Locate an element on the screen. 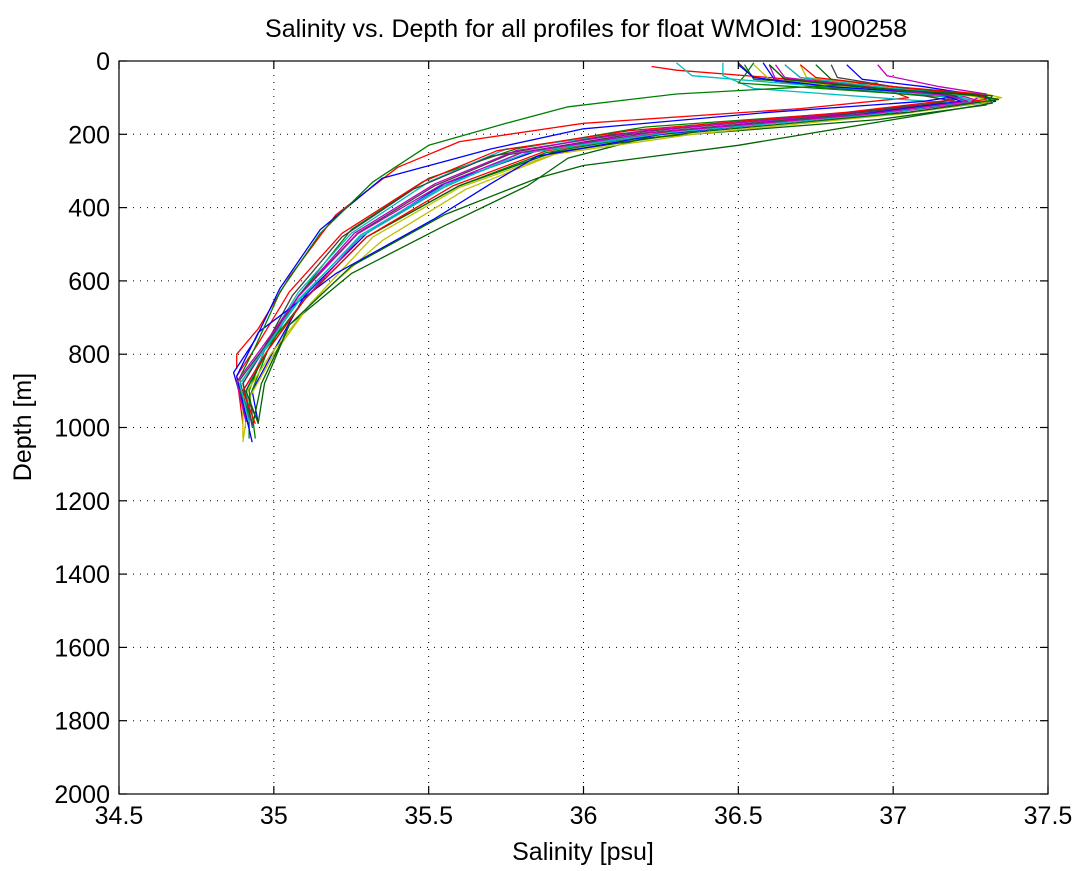  y-tick-label: 1200 is located at coordinates (82, 502).